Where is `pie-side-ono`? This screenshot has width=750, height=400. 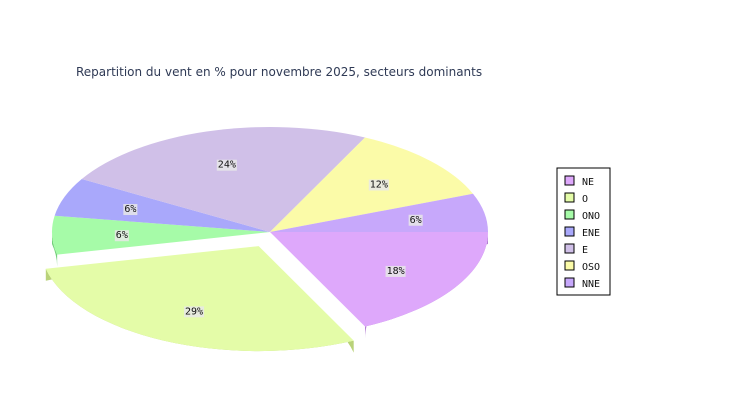 pie-side-ono is located at coordinates (55, 249).